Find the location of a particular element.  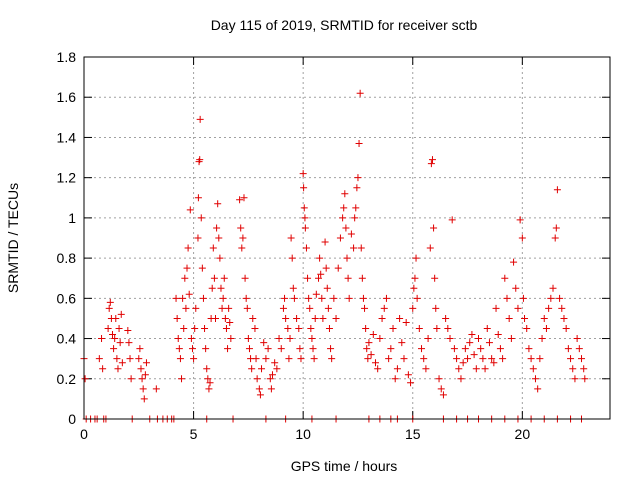

y-tick-label: 0.4 is located at coordinates (67, 339).